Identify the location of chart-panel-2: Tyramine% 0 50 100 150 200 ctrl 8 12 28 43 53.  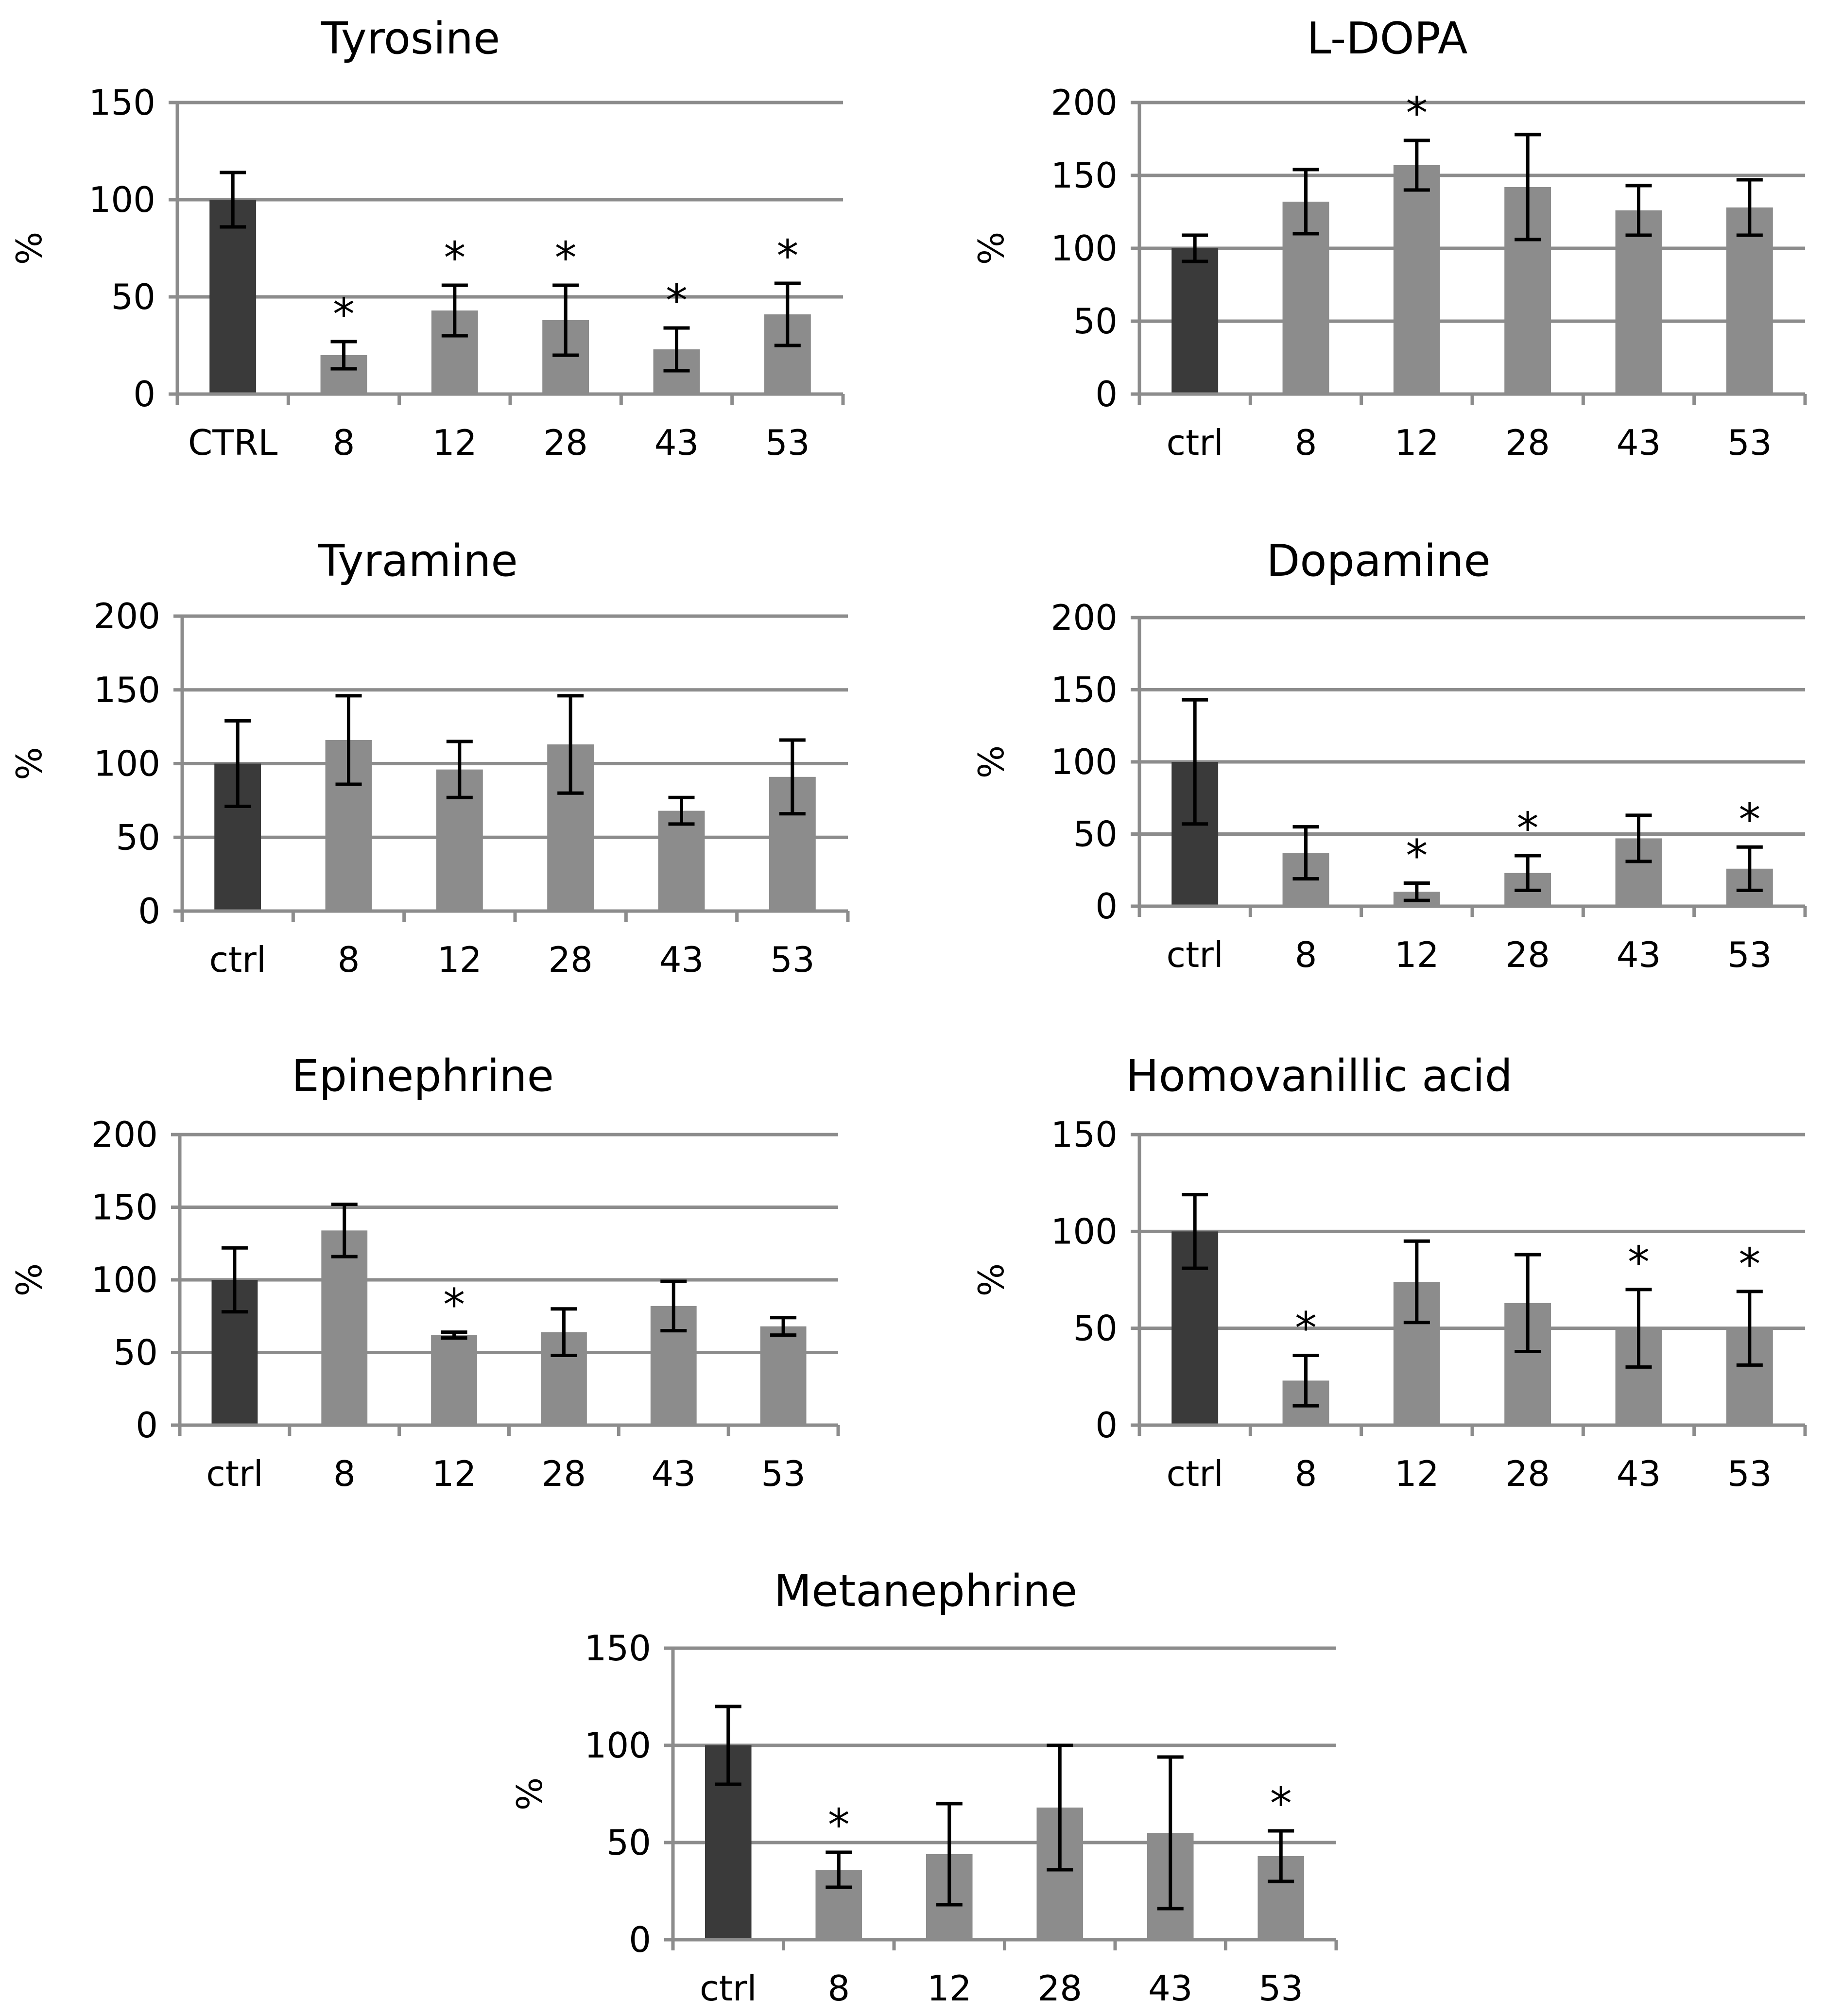
(430, 757).